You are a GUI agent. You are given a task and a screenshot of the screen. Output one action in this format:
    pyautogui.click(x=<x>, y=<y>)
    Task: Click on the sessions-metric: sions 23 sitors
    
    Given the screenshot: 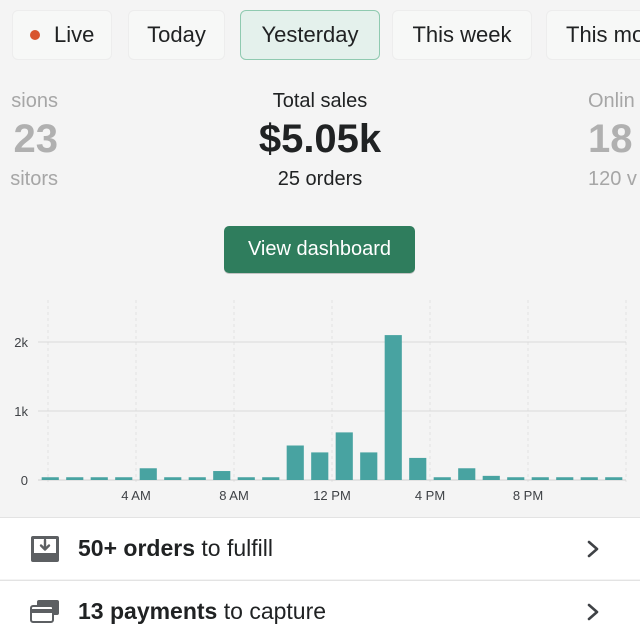 What is the action you would take?
    pyautogui.click(x=29, y=140)
    